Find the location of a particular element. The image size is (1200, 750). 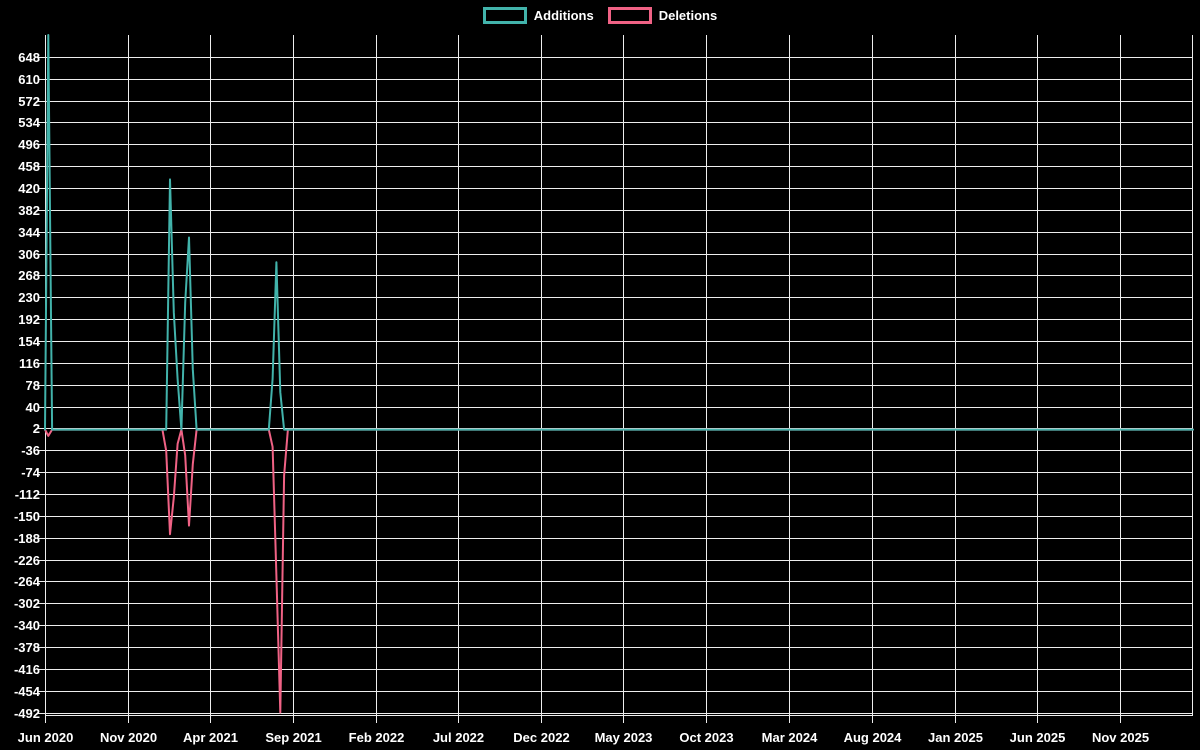

y-axis-label: 496 is located at coordinates (29, 144).